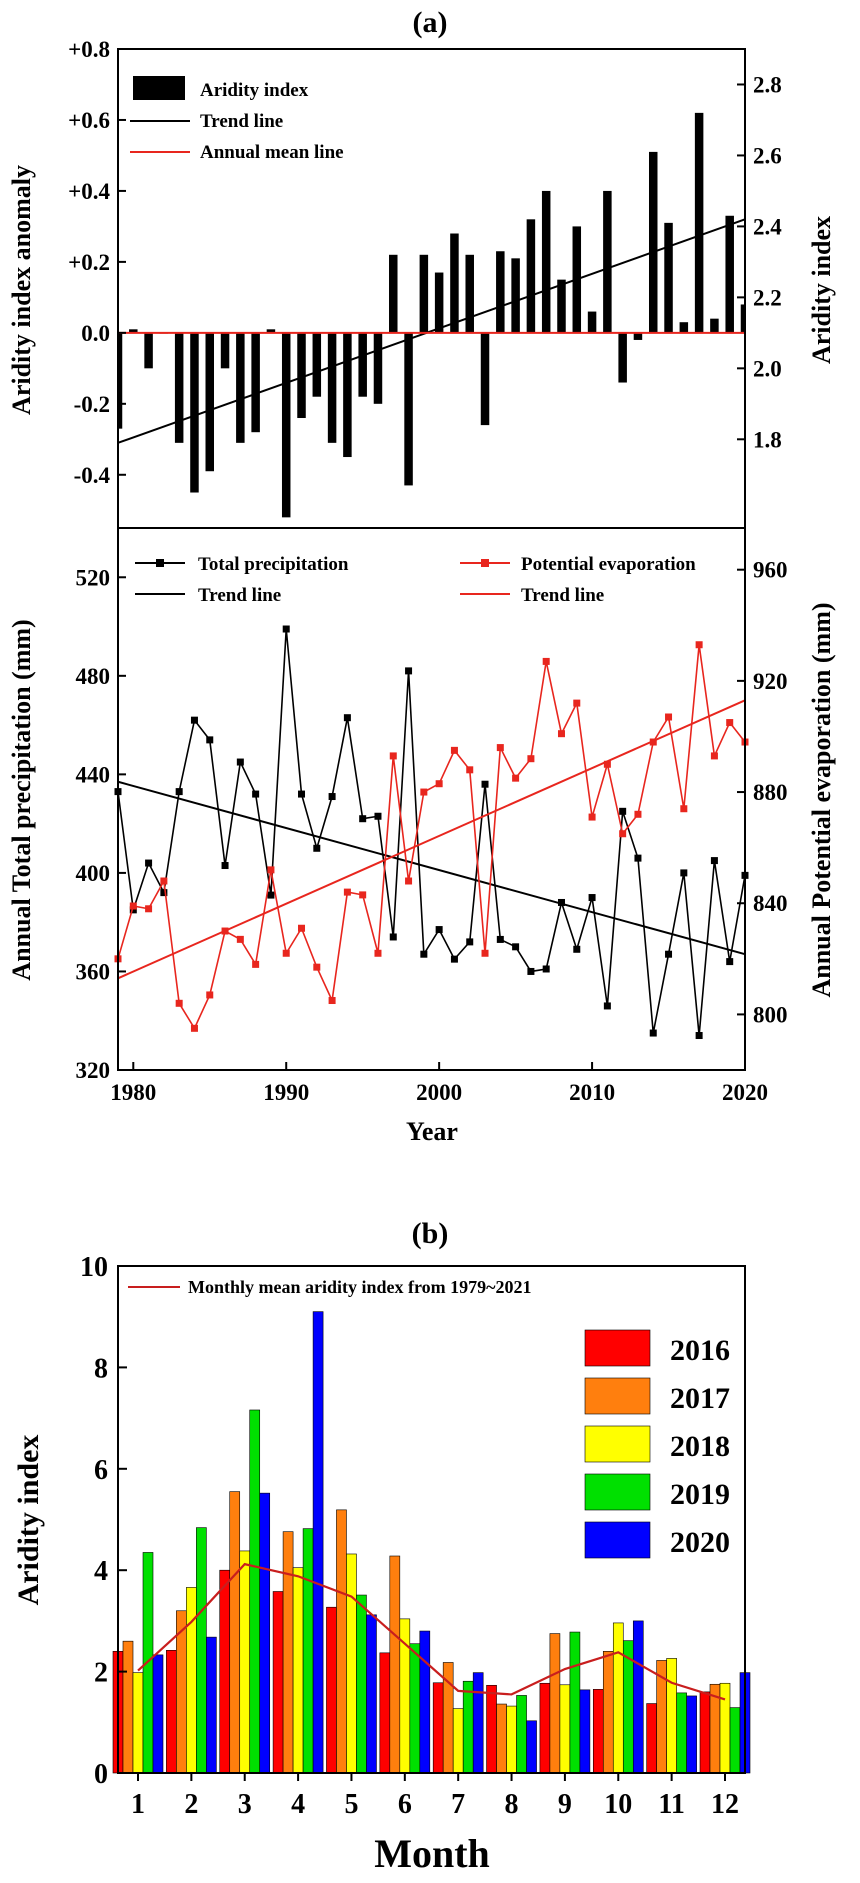  I want to click on evap-y2-tick-label: 800, so click(770, 1014).